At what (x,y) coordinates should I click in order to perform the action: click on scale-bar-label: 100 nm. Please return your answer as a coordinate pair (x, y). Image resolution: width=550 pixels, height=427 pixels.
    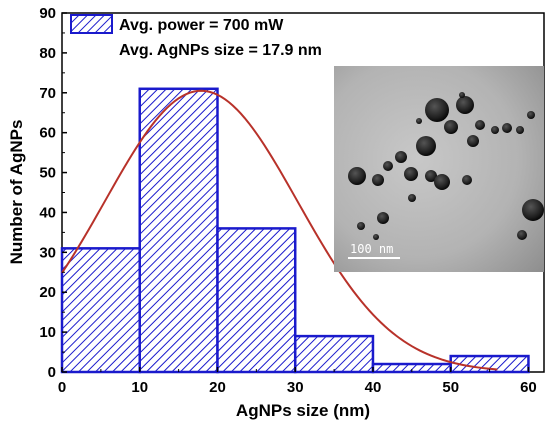
    Looking at the image, I should click on (371, 249).